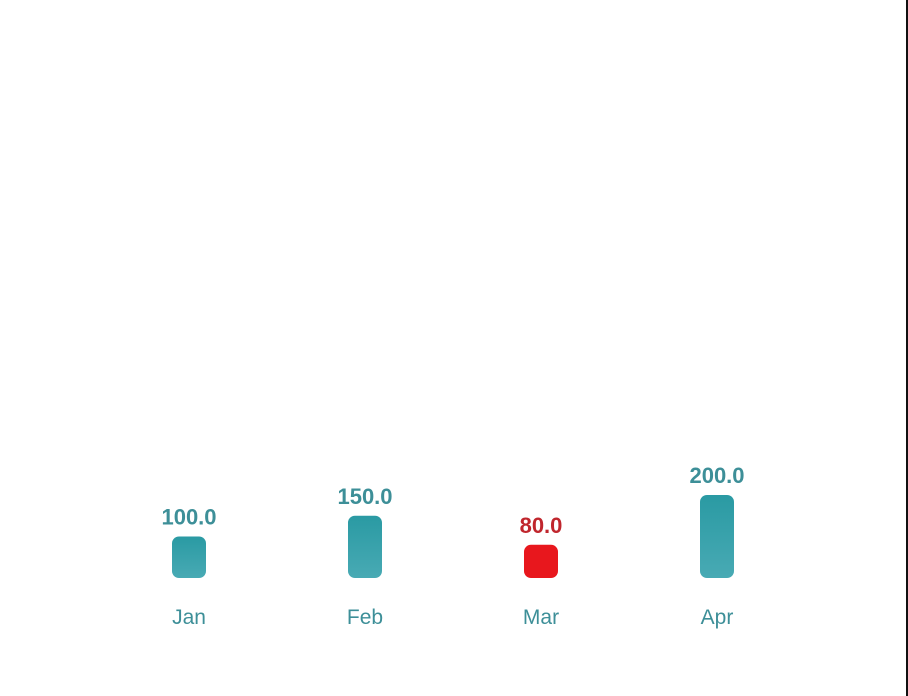 Image resolution: width=908 pixels, height=696 pixels. What do you see at coordinates (452, 500) in the screenshot?
I see `value-labels-group: 100.0 150.0 80.0 200.0` at bounding box center [452, 500].